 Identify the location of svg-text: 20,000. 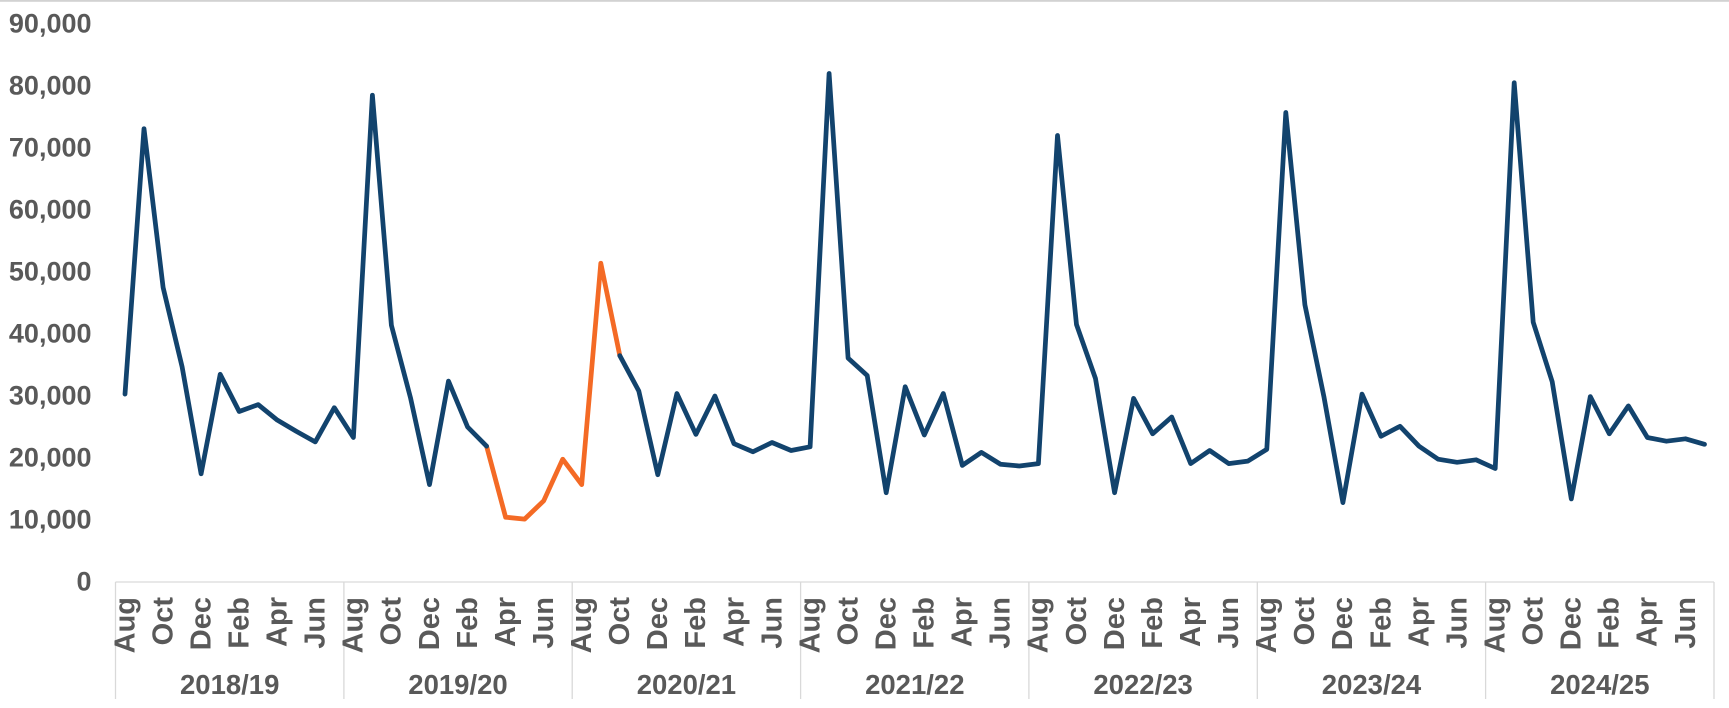
(50, 458).